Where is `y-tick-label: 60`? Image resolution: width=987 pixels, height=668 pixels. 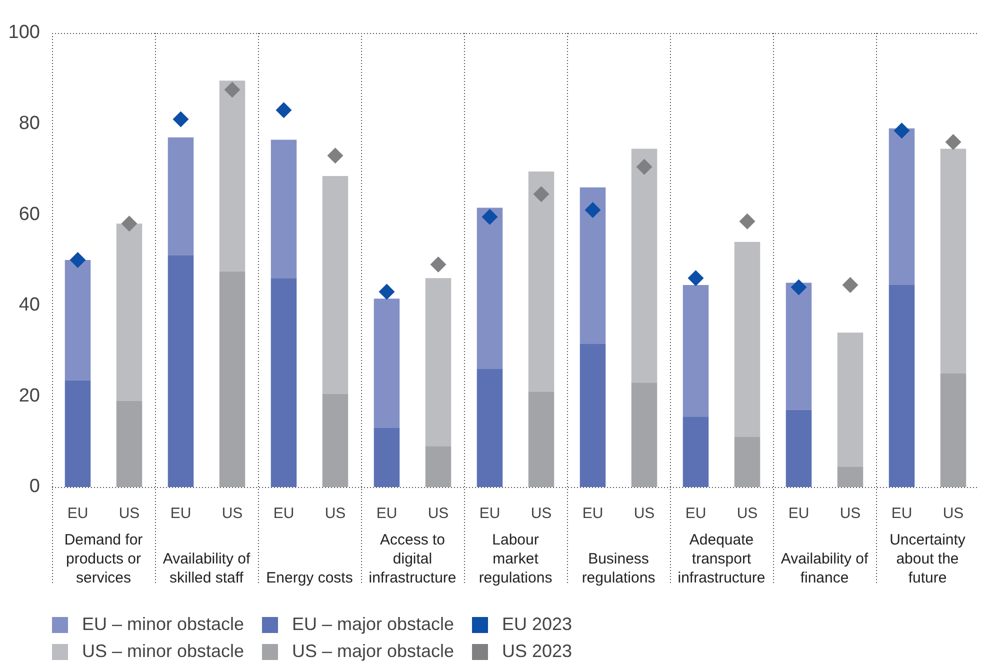
y-tick-label: 60 is located at coordinates (29, 214).